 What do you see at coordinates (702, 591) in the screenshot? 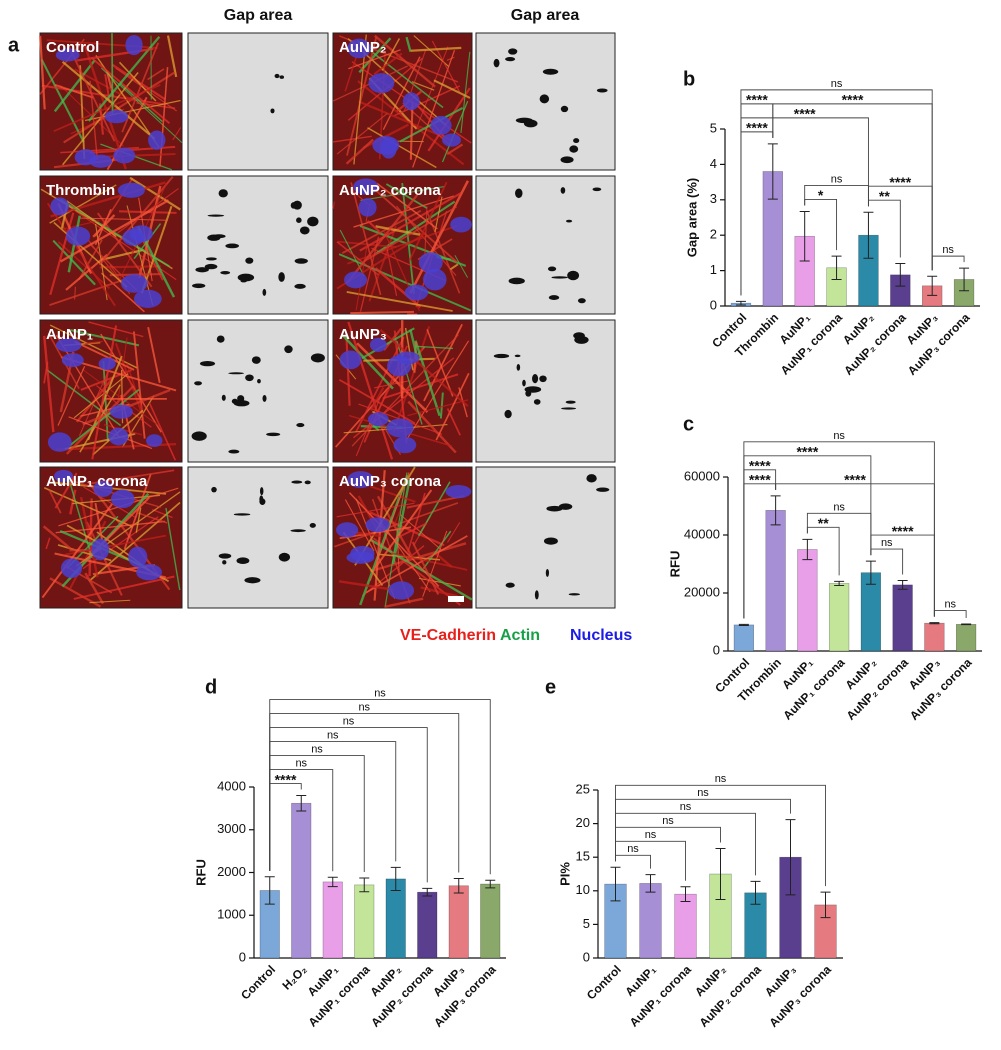
I see `y-tick-label: 20000` at bounding box center [702, 591].